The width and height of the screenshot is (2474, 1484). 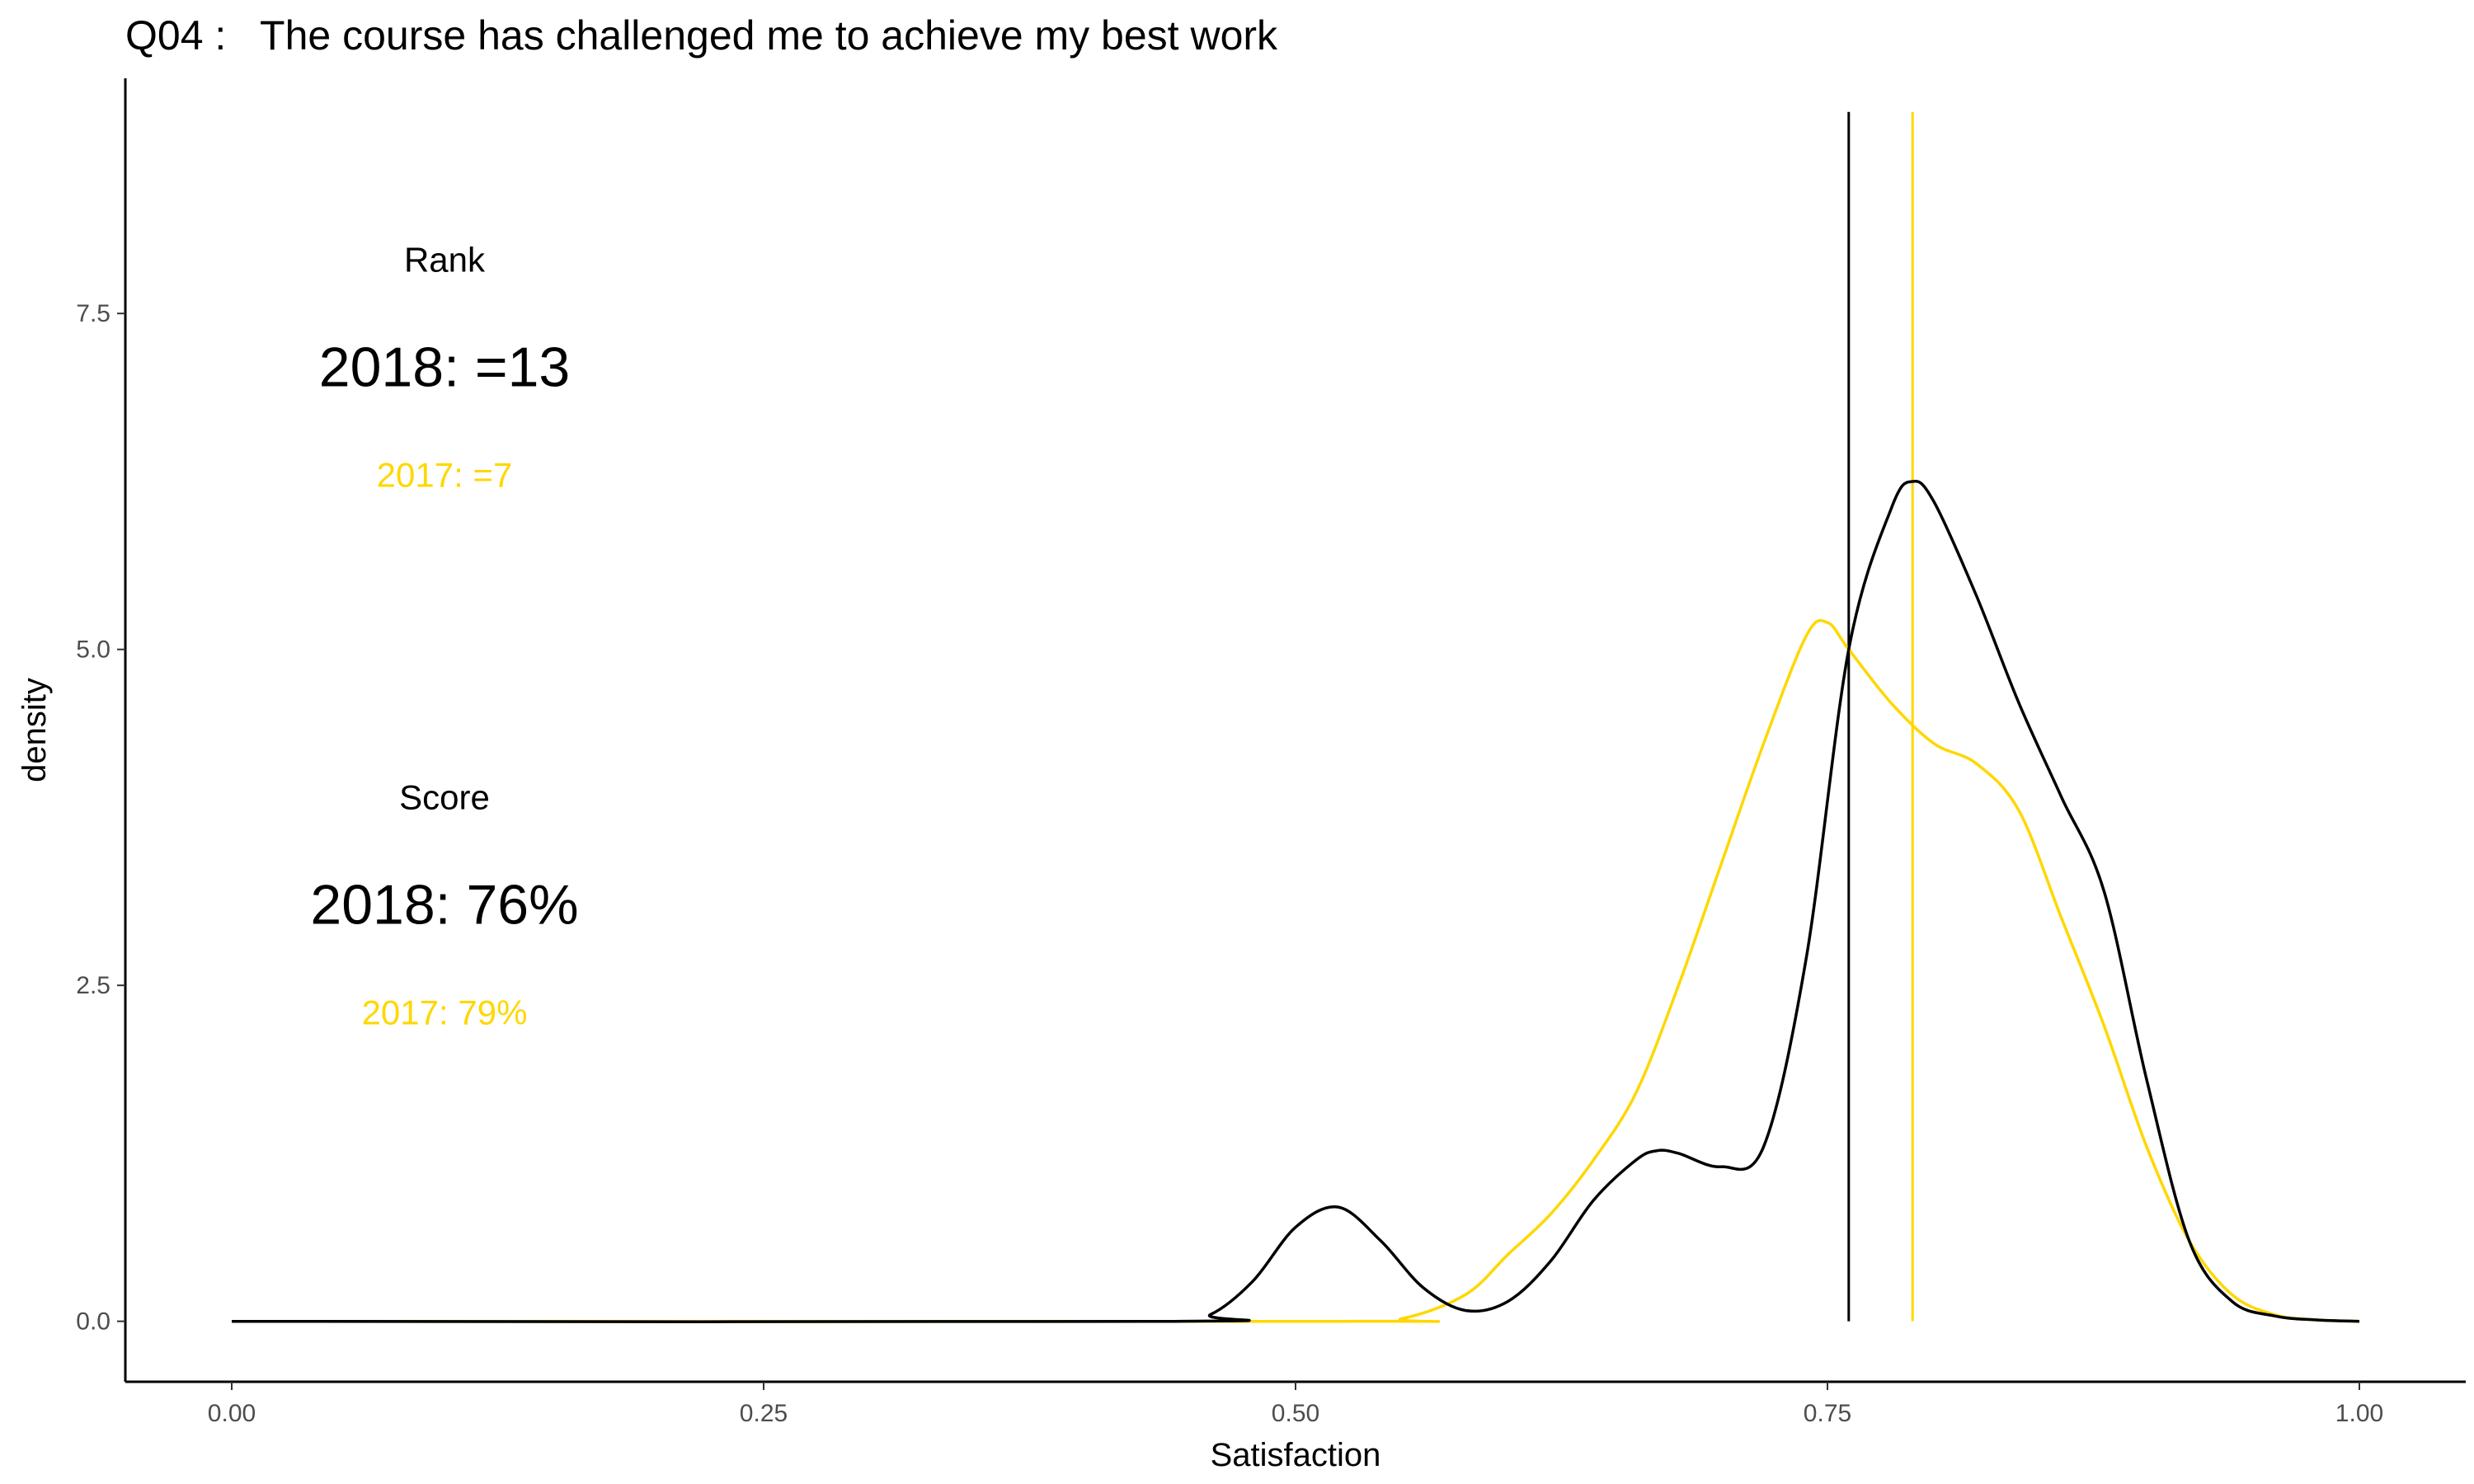 What do you see at coordinates (2359, 1413) in the screenshot?
I see `x-tick-label: 1.00` at bounding box center [2359, 1413].